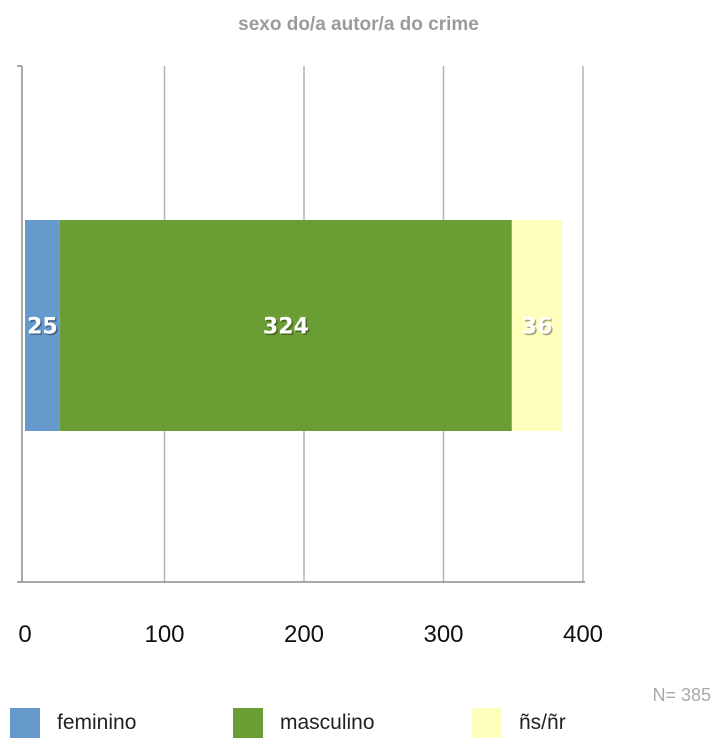  What do you see at coordinates (24, 634) in the screenshot?
I see `x-tick-label-0: 0` at bounding box center [24, 634].